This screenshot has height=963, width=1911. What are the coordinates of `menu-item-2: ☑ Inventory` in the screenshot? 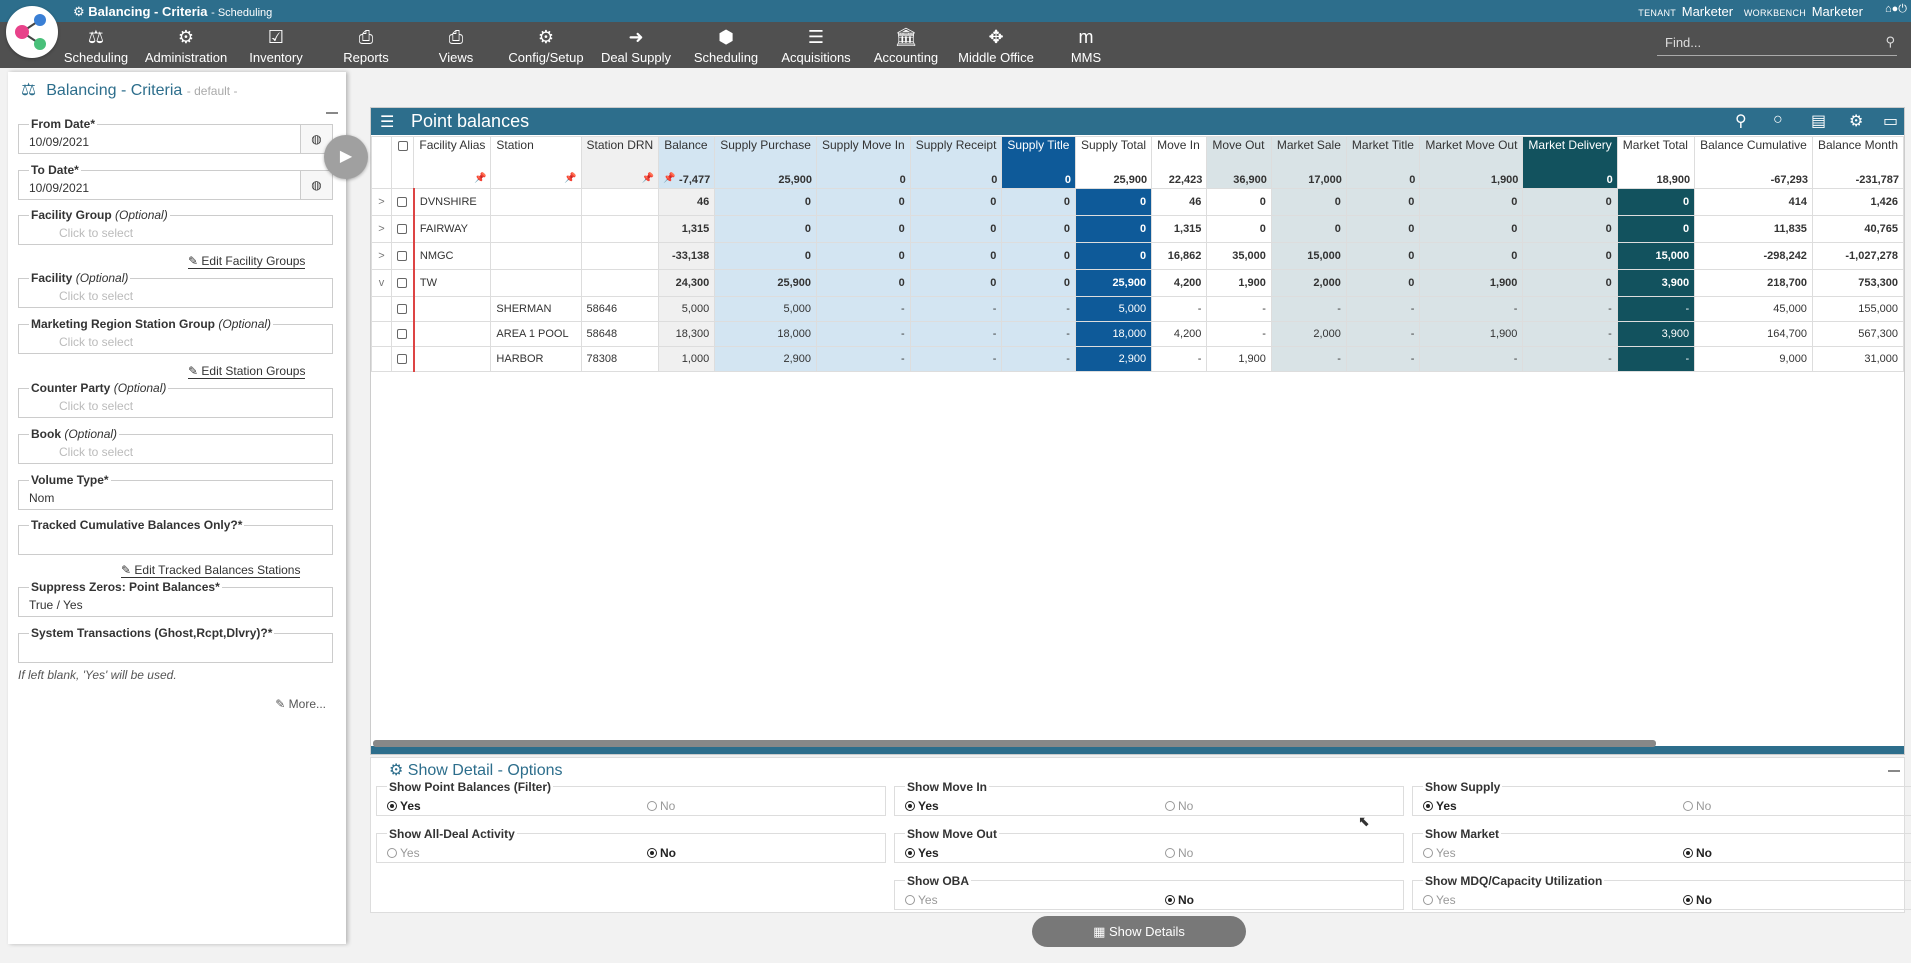 It's located at (276, 45).